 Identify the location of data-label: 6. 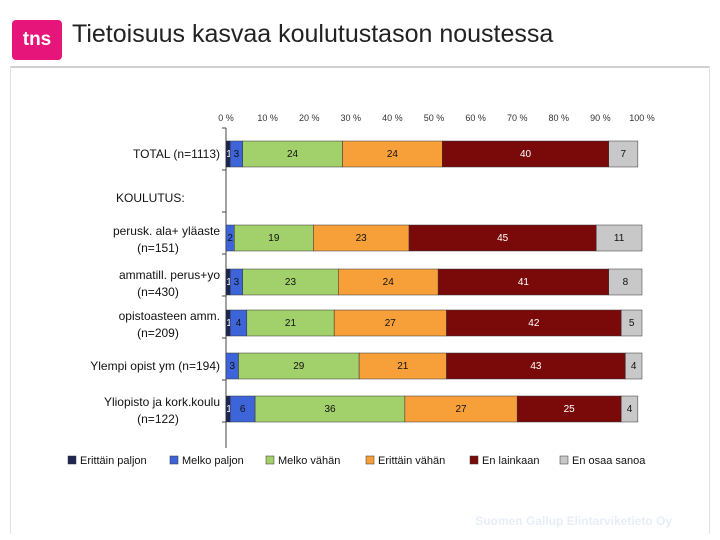
(243, 409).